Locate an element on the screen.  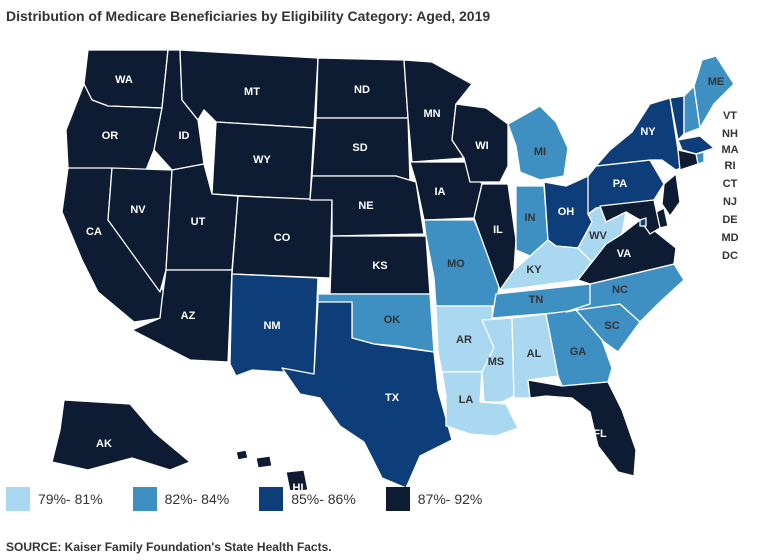
state-label-ne: NE is located at coordinates (365, 206).